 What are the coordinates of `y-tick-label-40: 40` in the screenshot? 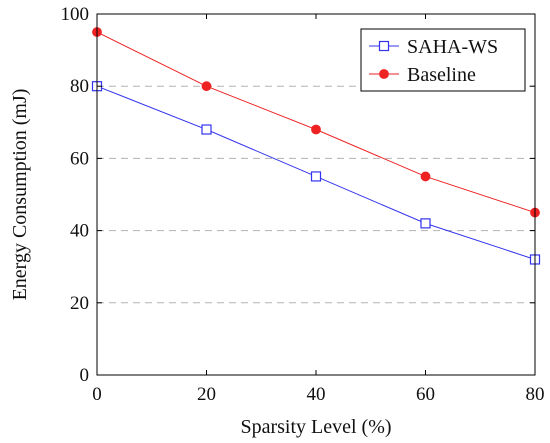 It's located at (79, 231).